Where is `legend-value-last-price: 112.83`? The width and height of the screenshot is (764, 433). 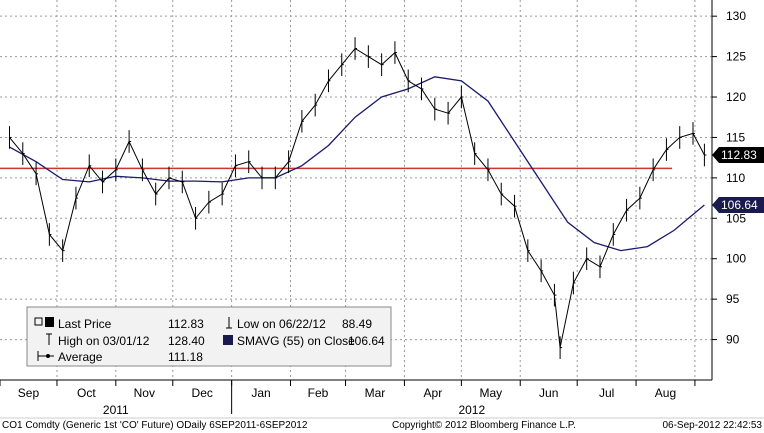
legend-value-last-price: 112.83 is located at coordinates (186, 324).